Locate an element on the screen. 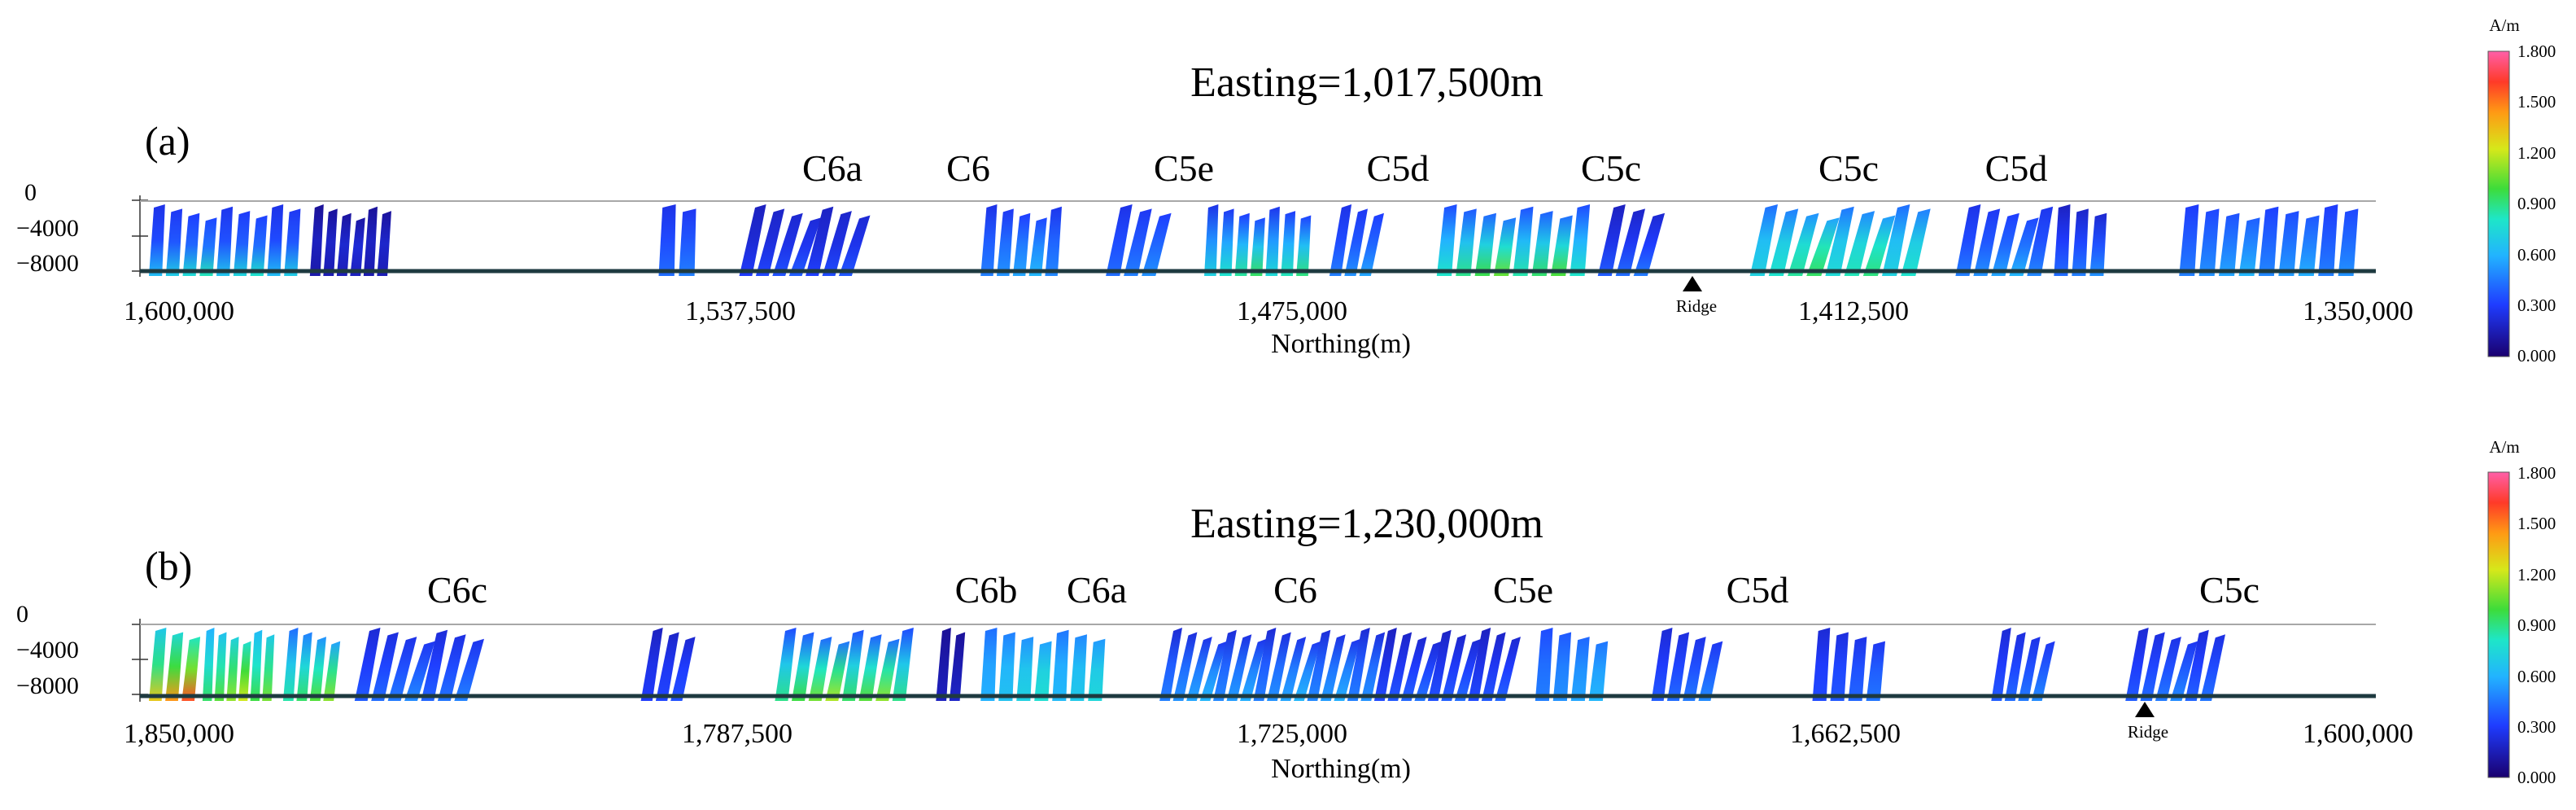 This screenshot has width=2576, height=810. seamount-label: C6 is located at coordinates (1295, 590).